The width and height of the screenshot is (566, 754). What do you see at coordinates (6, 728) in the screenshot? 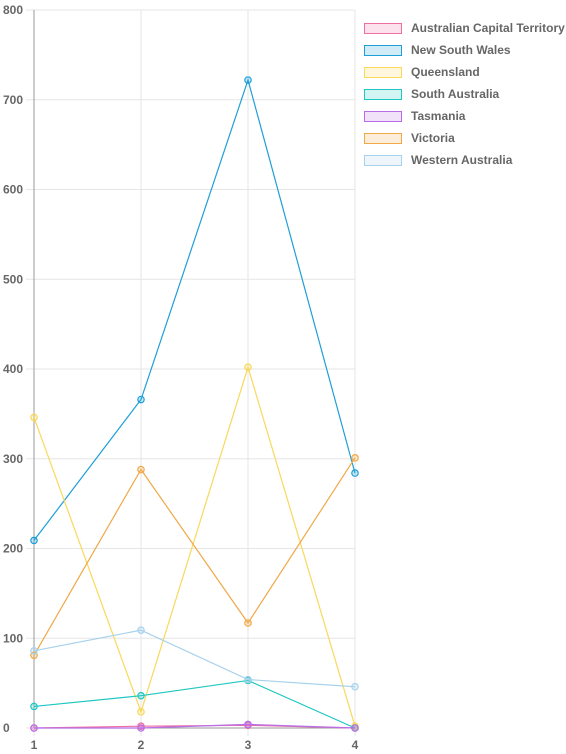
I see `y-tick-label: 0` at bounding box center [6, 728].